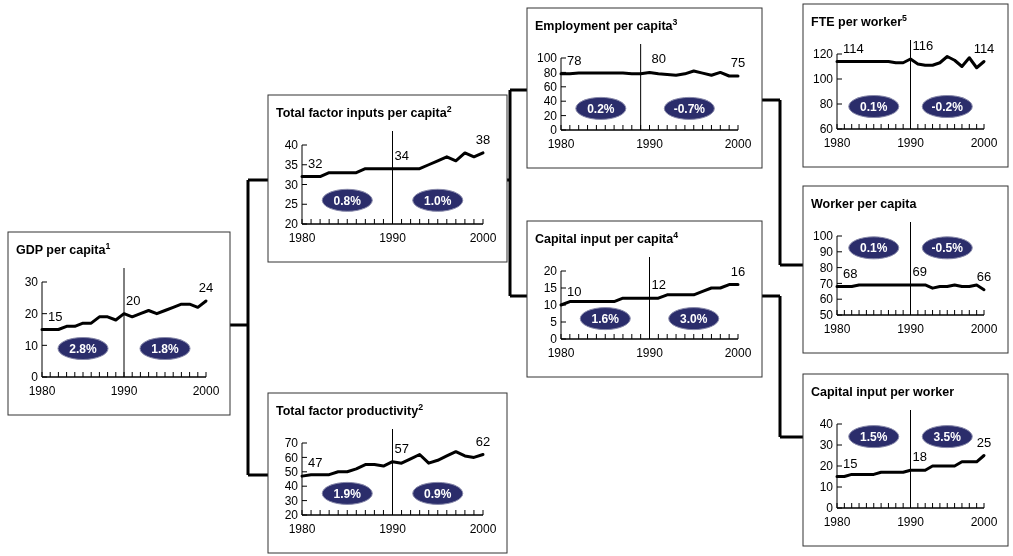 The width and height of the screenshot is (1013, 556). Describe the element at coordinates (694, 318) in the screenshot. I see `annotation: 3.0%` at that location.